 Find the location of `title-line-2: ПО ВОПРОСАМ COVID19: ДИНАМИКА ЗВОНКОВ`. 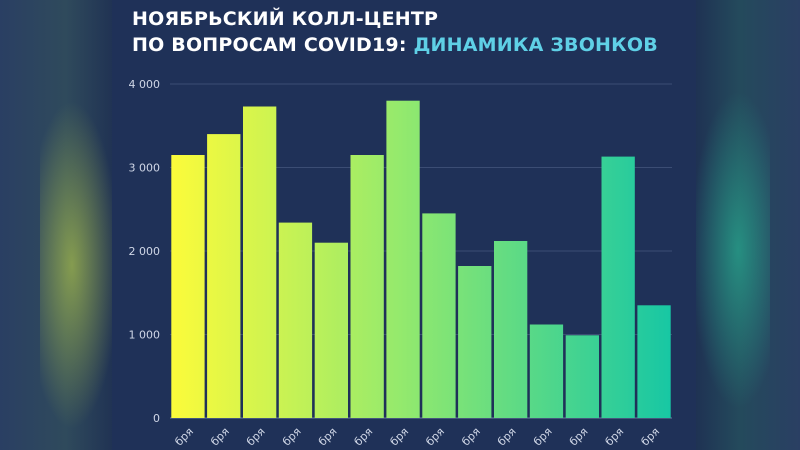

title-line-2: ПО ВОПРОСАМ COVID19: ДИНАМИКА ЗВОНКОВ is located at coordinates (395, 45).